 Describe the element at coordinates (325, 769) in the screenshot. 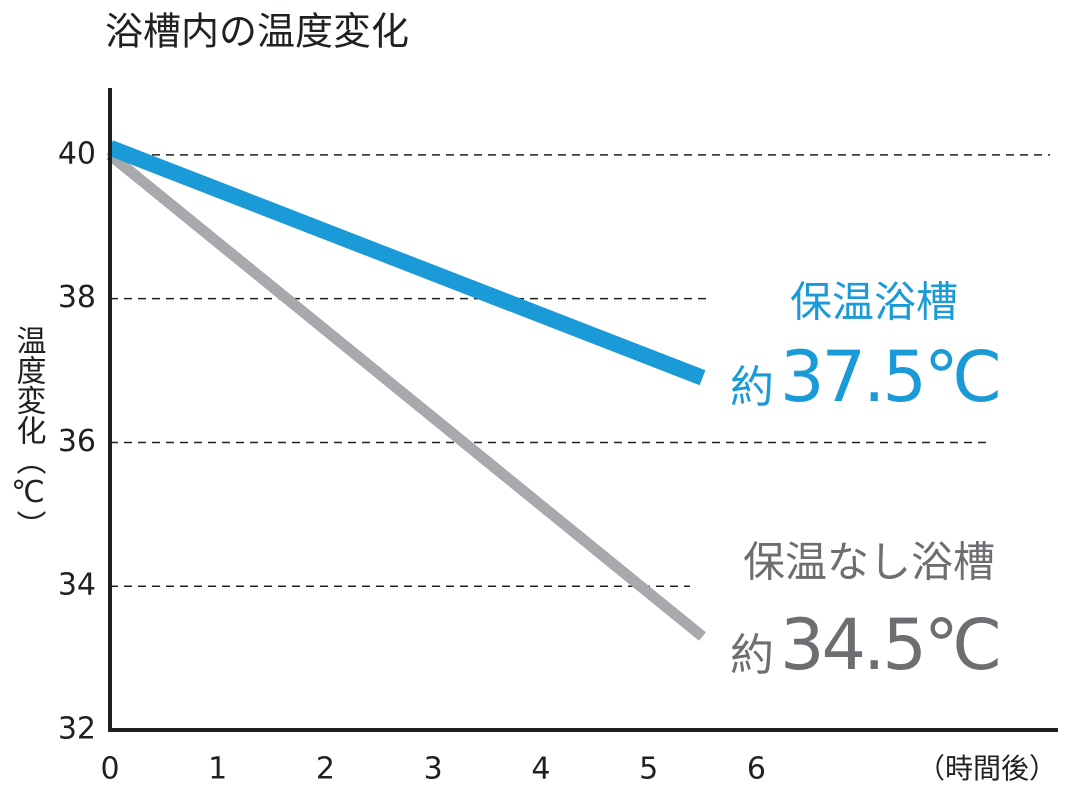

I see `x-tick-label: 2` at that location.